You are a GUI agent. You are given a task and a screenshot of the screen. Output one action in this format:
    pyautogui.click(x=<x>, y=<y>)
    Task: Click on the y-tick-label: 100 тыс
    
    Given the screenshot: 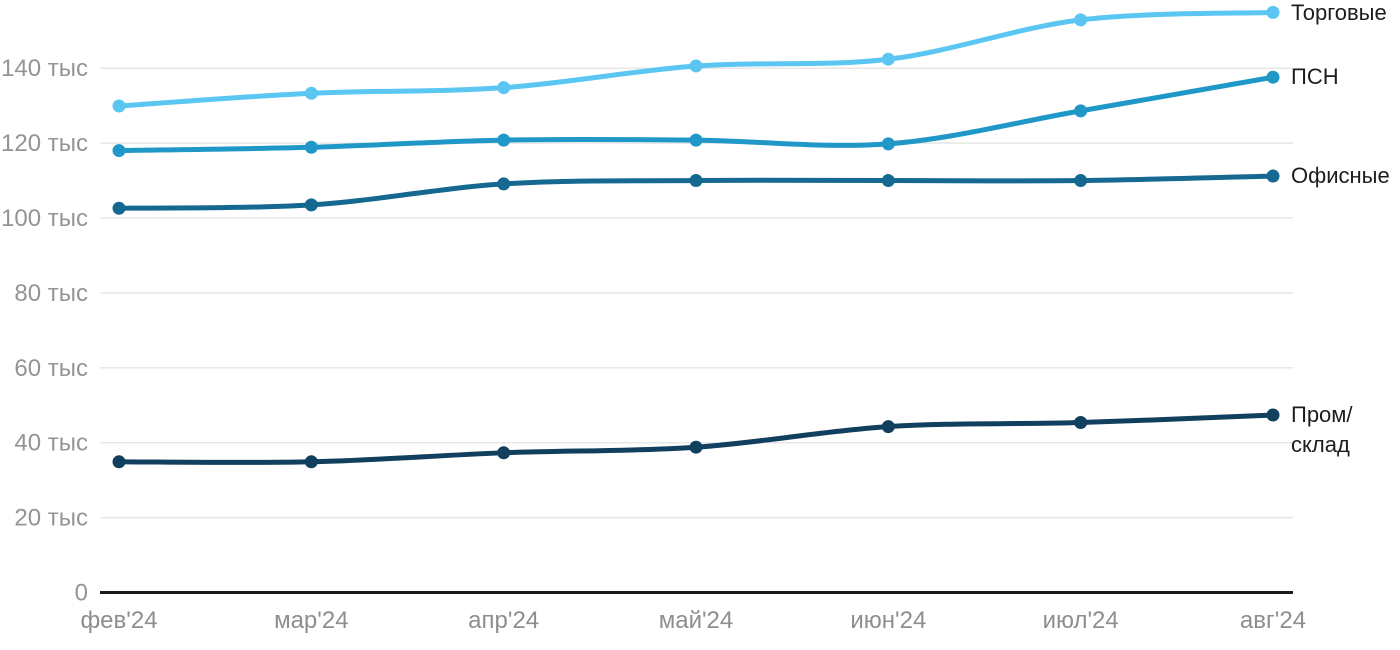 What is the action you would take?
    pyautogui.click(x=44, y=218)
    